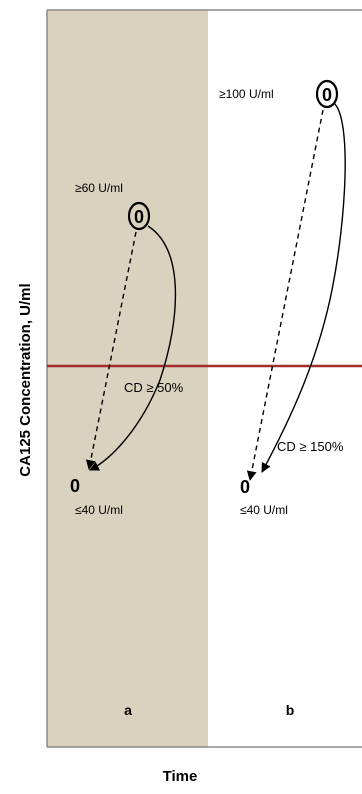  I want to click on panel-a-start-ring-icon, so click(139, 216).